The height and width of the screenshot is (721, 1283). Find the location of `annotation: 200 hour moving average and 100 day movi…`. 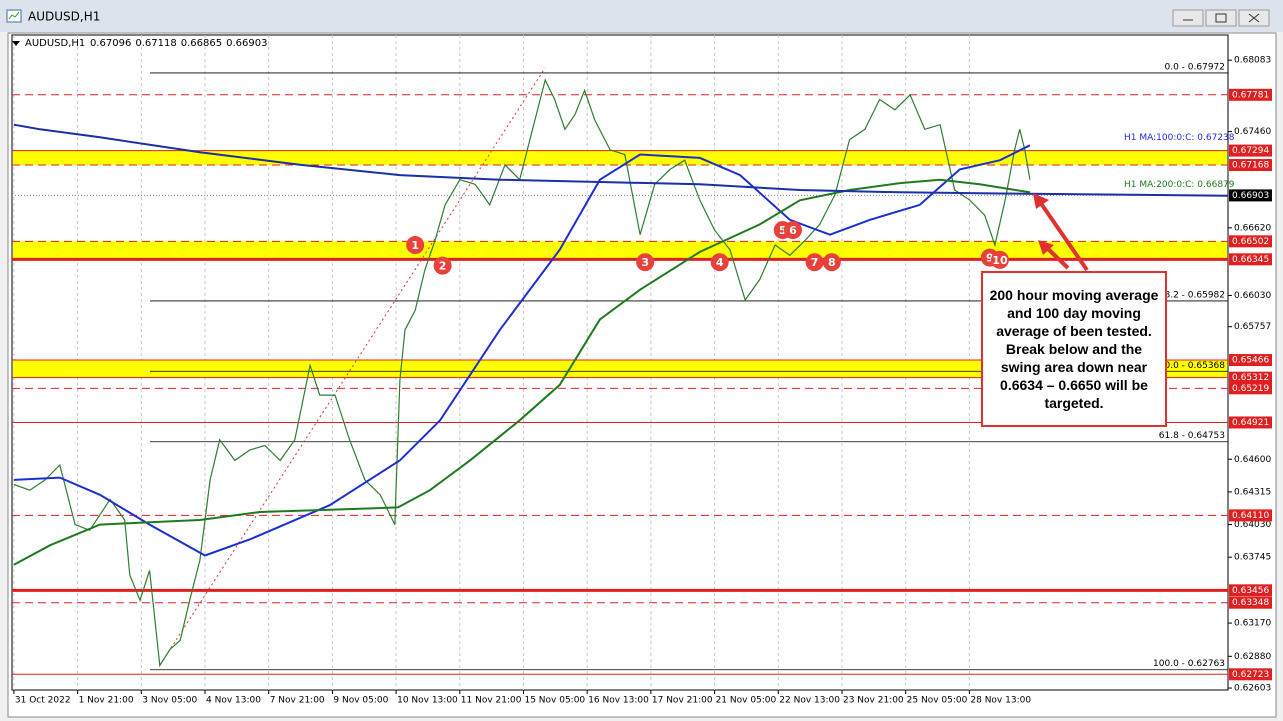

annotation: 200 hour moving average and 100 day movi… is located at coordinates (1074, 349).